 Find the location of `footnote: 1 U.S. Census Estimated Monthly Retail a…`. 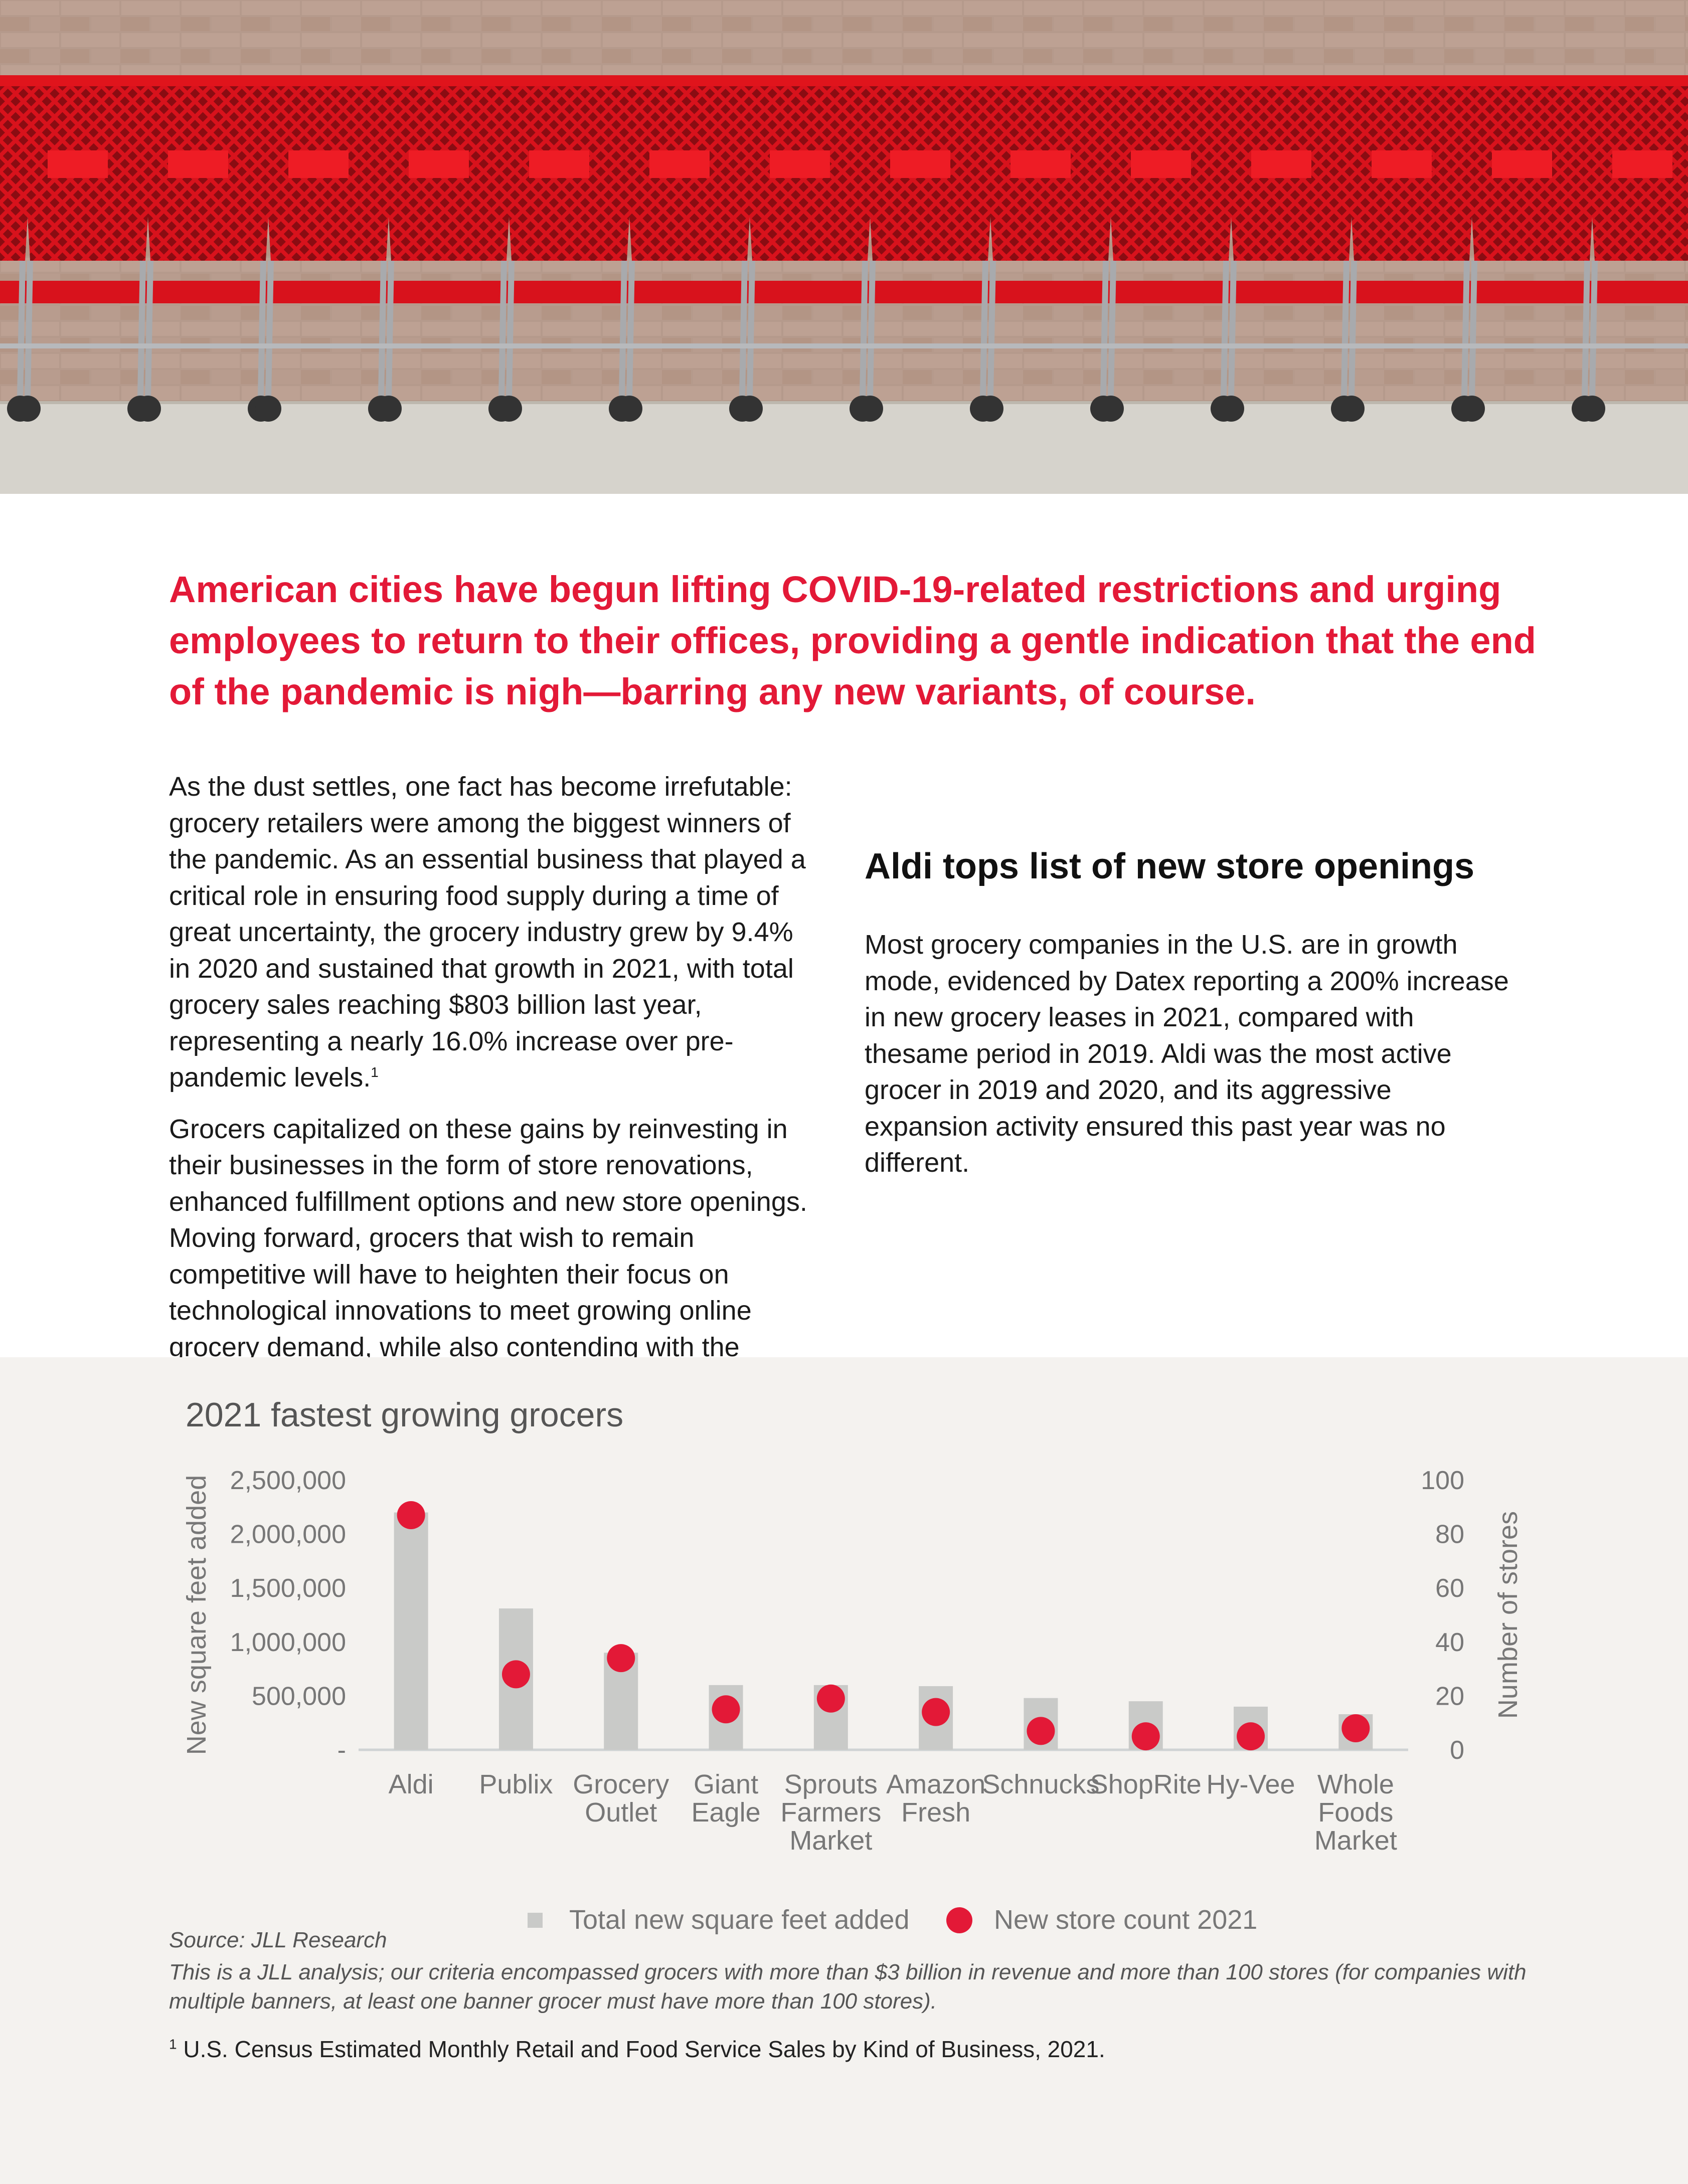

footnote: 1 U.S. Census Estimated Monthly Retail a… is located at coordinates (871, 2049).